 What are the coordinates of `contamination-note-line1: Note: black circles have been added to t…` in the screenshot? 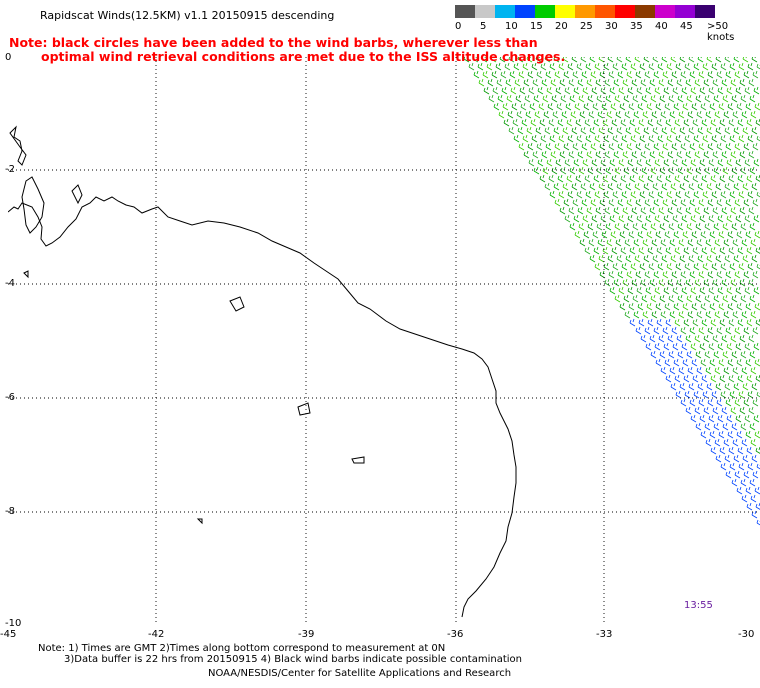 It's located at (273, 42).